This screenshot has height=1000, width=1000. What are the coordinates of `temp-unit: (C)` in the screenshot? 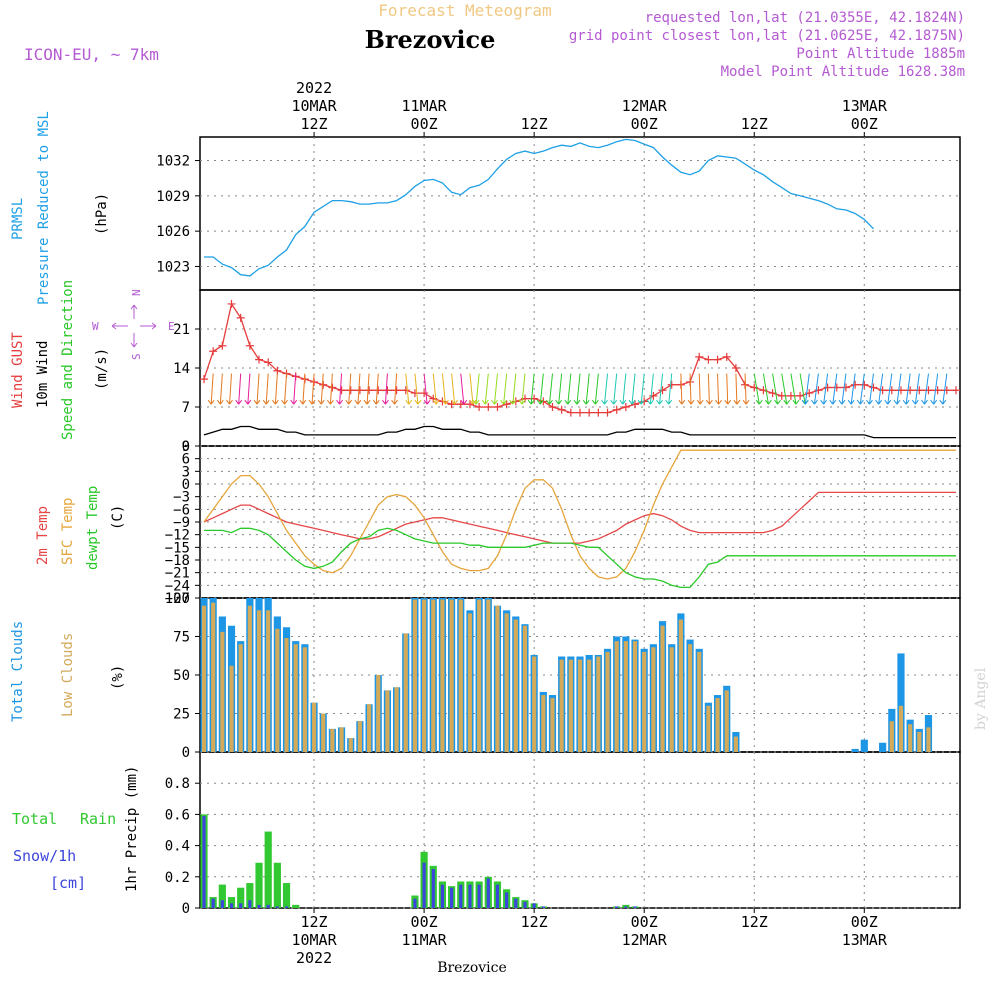 It's located at (118, 517).